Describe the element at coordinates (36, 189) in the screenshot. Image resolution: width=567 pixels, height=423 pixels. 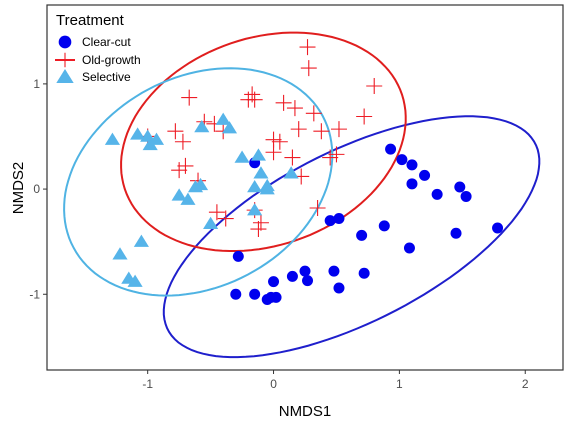
I see `y-tick-label: 0` at that location.